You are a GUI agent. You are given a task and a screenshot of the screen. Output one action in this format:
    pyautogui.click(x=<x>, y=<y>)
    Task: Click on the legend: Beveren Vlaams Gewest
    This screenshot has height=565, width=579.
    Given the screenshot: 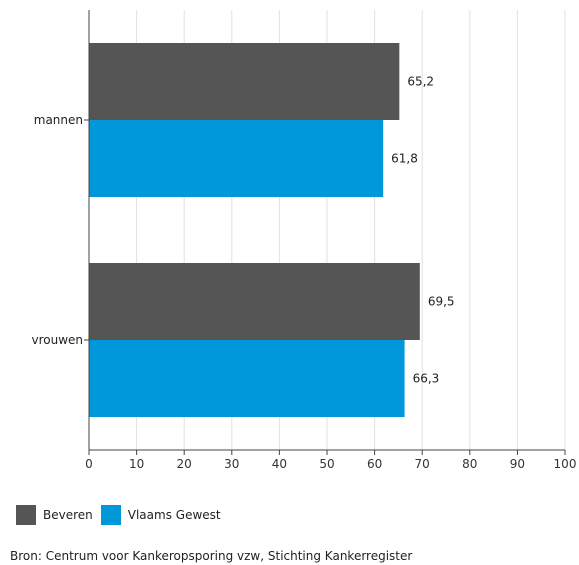 What is the action you would take?
    pyautogui.click(x=122, y=515)
    